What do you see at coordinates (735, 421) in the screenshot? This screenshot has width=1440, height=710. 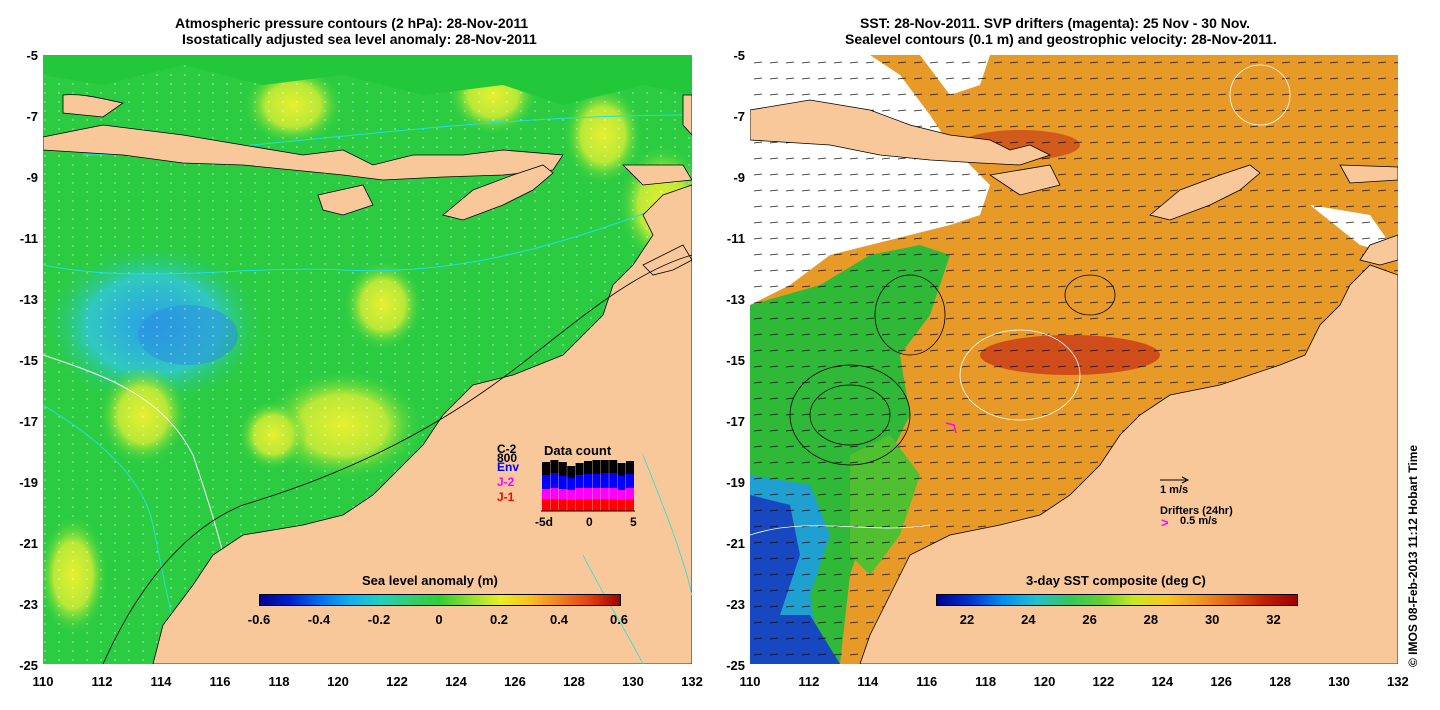 I see `y-tick-right: -17` at bounding box center [735, 421].